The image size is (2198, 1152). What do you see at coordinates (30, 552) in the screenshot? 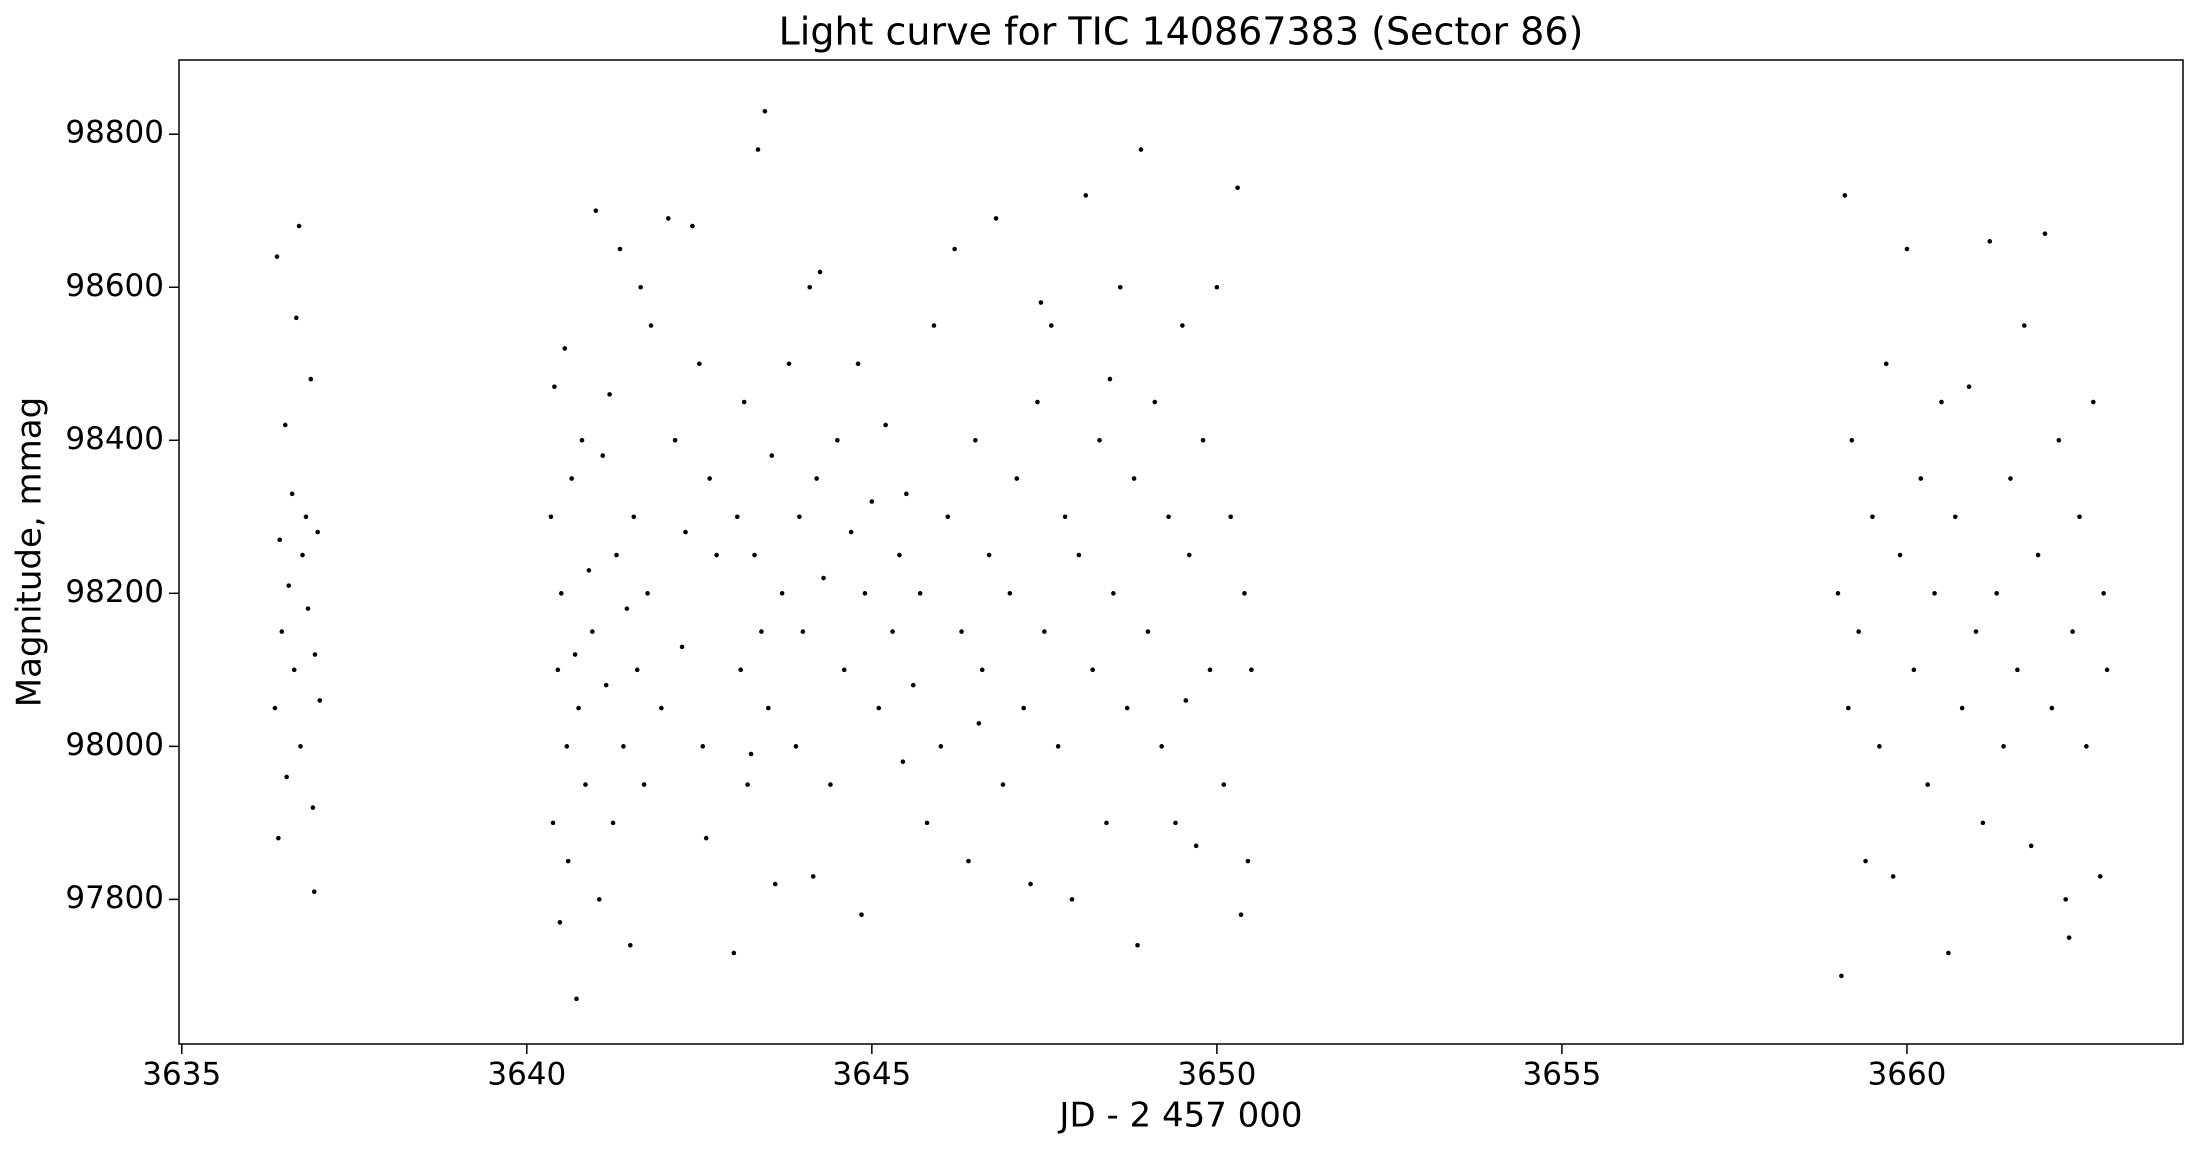
I see `y-axis-label: Magnitude, mmag` at bounding box center [30, 552].